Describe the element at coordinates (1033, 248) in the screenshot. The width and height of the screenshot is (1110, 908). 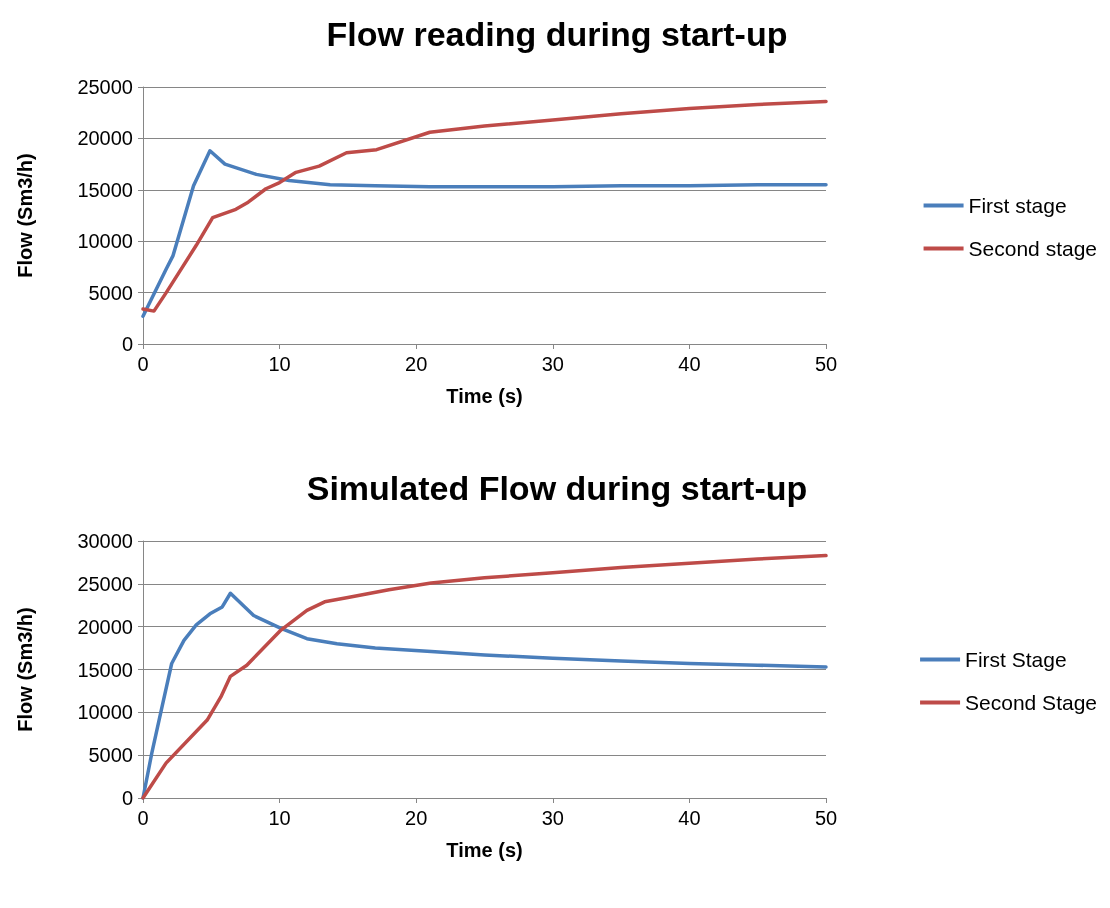
I see `legend-label: Second stage` at that location.